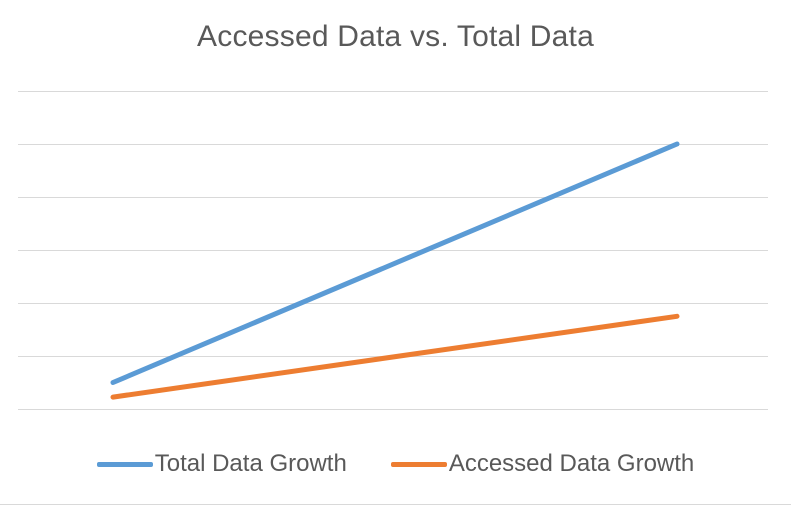 The height and width of the screenshot is (506, 791). What do you see at coordinates (395, 36) in the screenshot?
I see `chart-title: Accessed Data vs. Total Data` at bounding box center [395, 36].